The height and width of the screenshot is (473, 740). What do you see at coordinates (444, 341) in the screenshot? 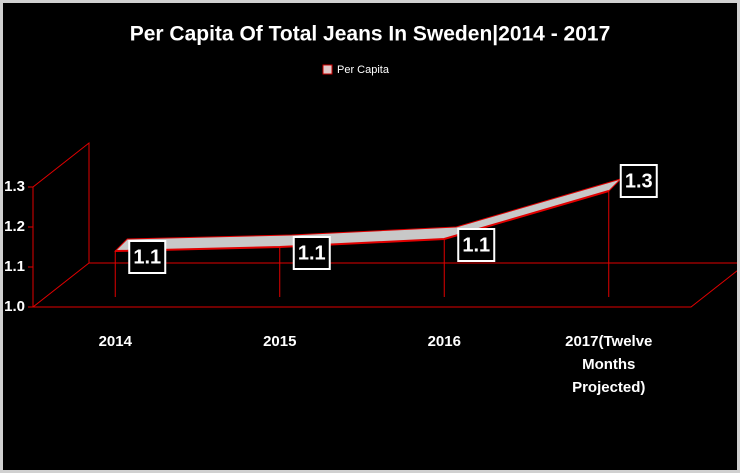
I see `x-tick-label: 2016` at bounding box center [444, 341].